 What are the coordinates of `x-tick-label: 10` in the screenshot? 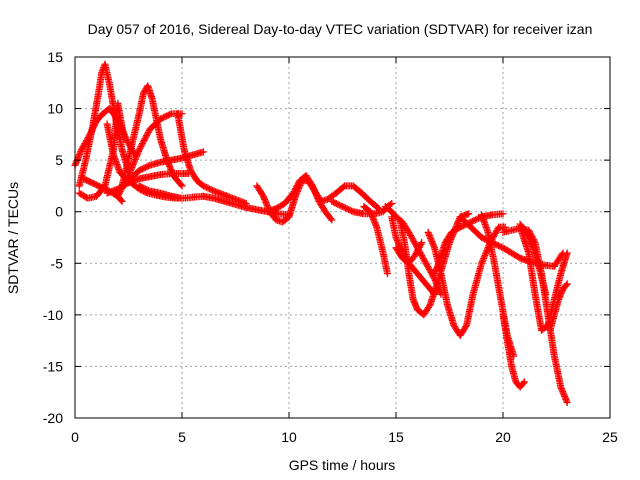 It's located at (289, 437).